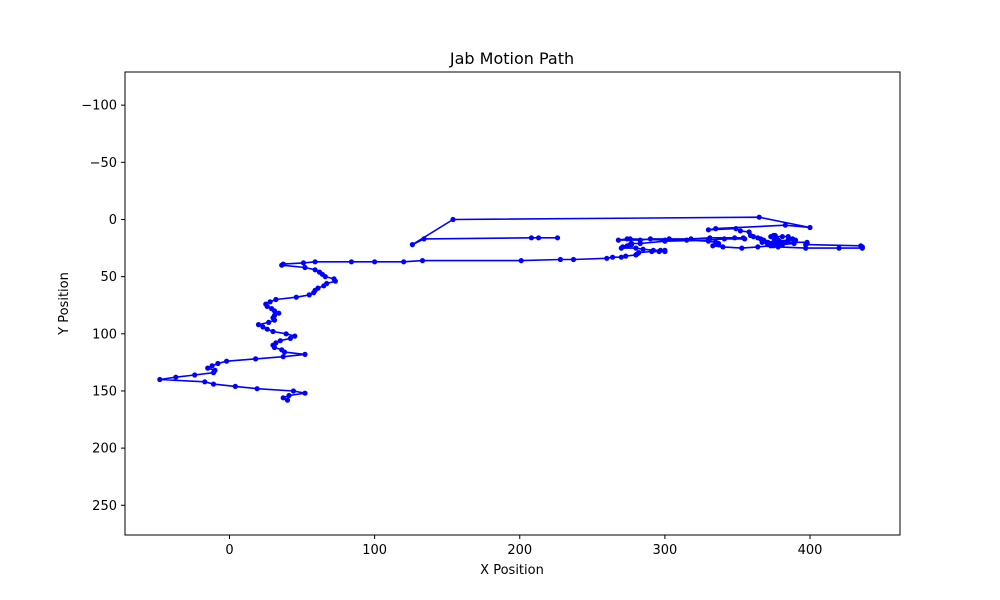 This screenshot has width=1000, height=600. Describe the element at coordinates (810, 550) in the screenshot. I see `x-tick-label: 400` at that location.